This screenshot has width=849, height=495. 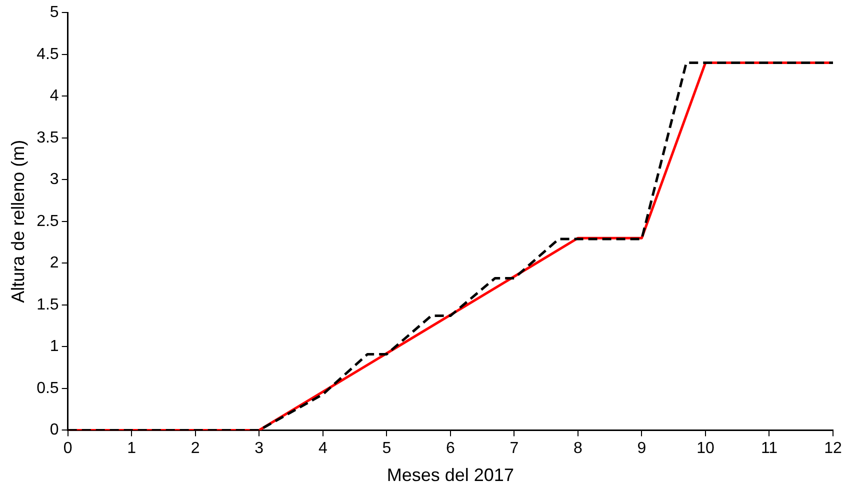 What do you see at coordinates (18, 221) in the screenshot?
I see `y-axis-title: Altura de relleno (m)` at bounding box center [18, 221].